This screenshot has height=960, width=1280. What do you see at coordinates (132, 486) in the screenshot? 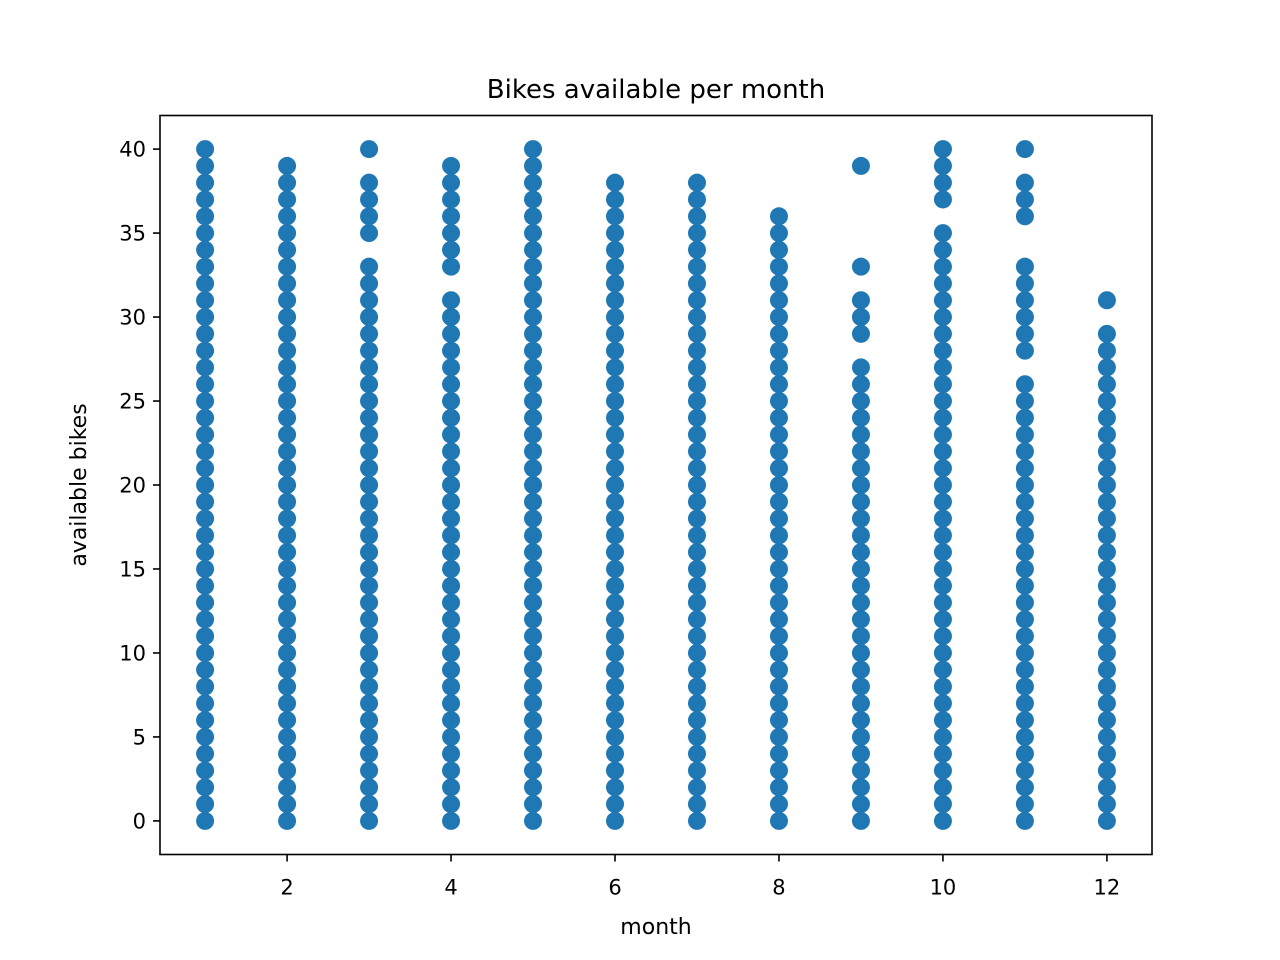
I see `y-tick-label: 20` at bounding box center [132, 486].